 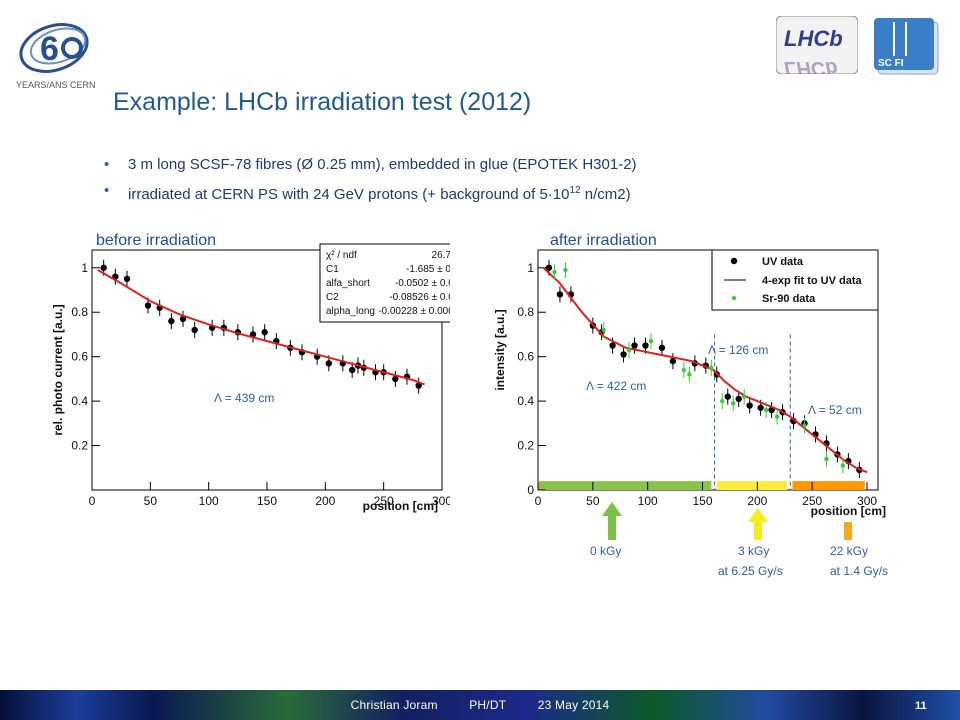 I want to click on L-ytick-label-0: 0.2, so click(x=79, y=446).